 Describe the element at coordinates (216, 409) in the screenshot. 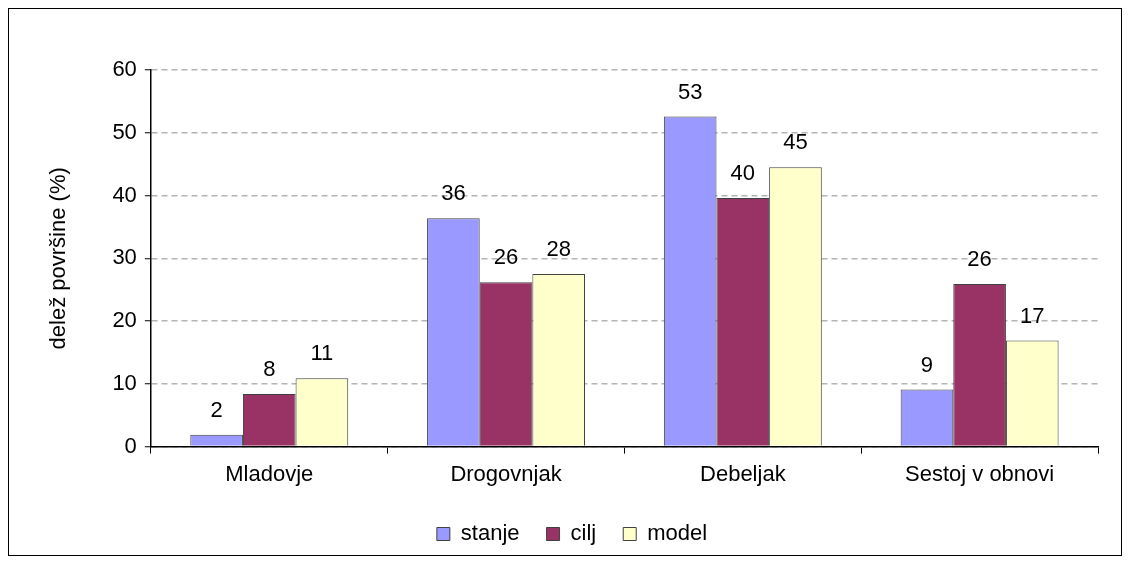

I see `data-label: 2` at that location.